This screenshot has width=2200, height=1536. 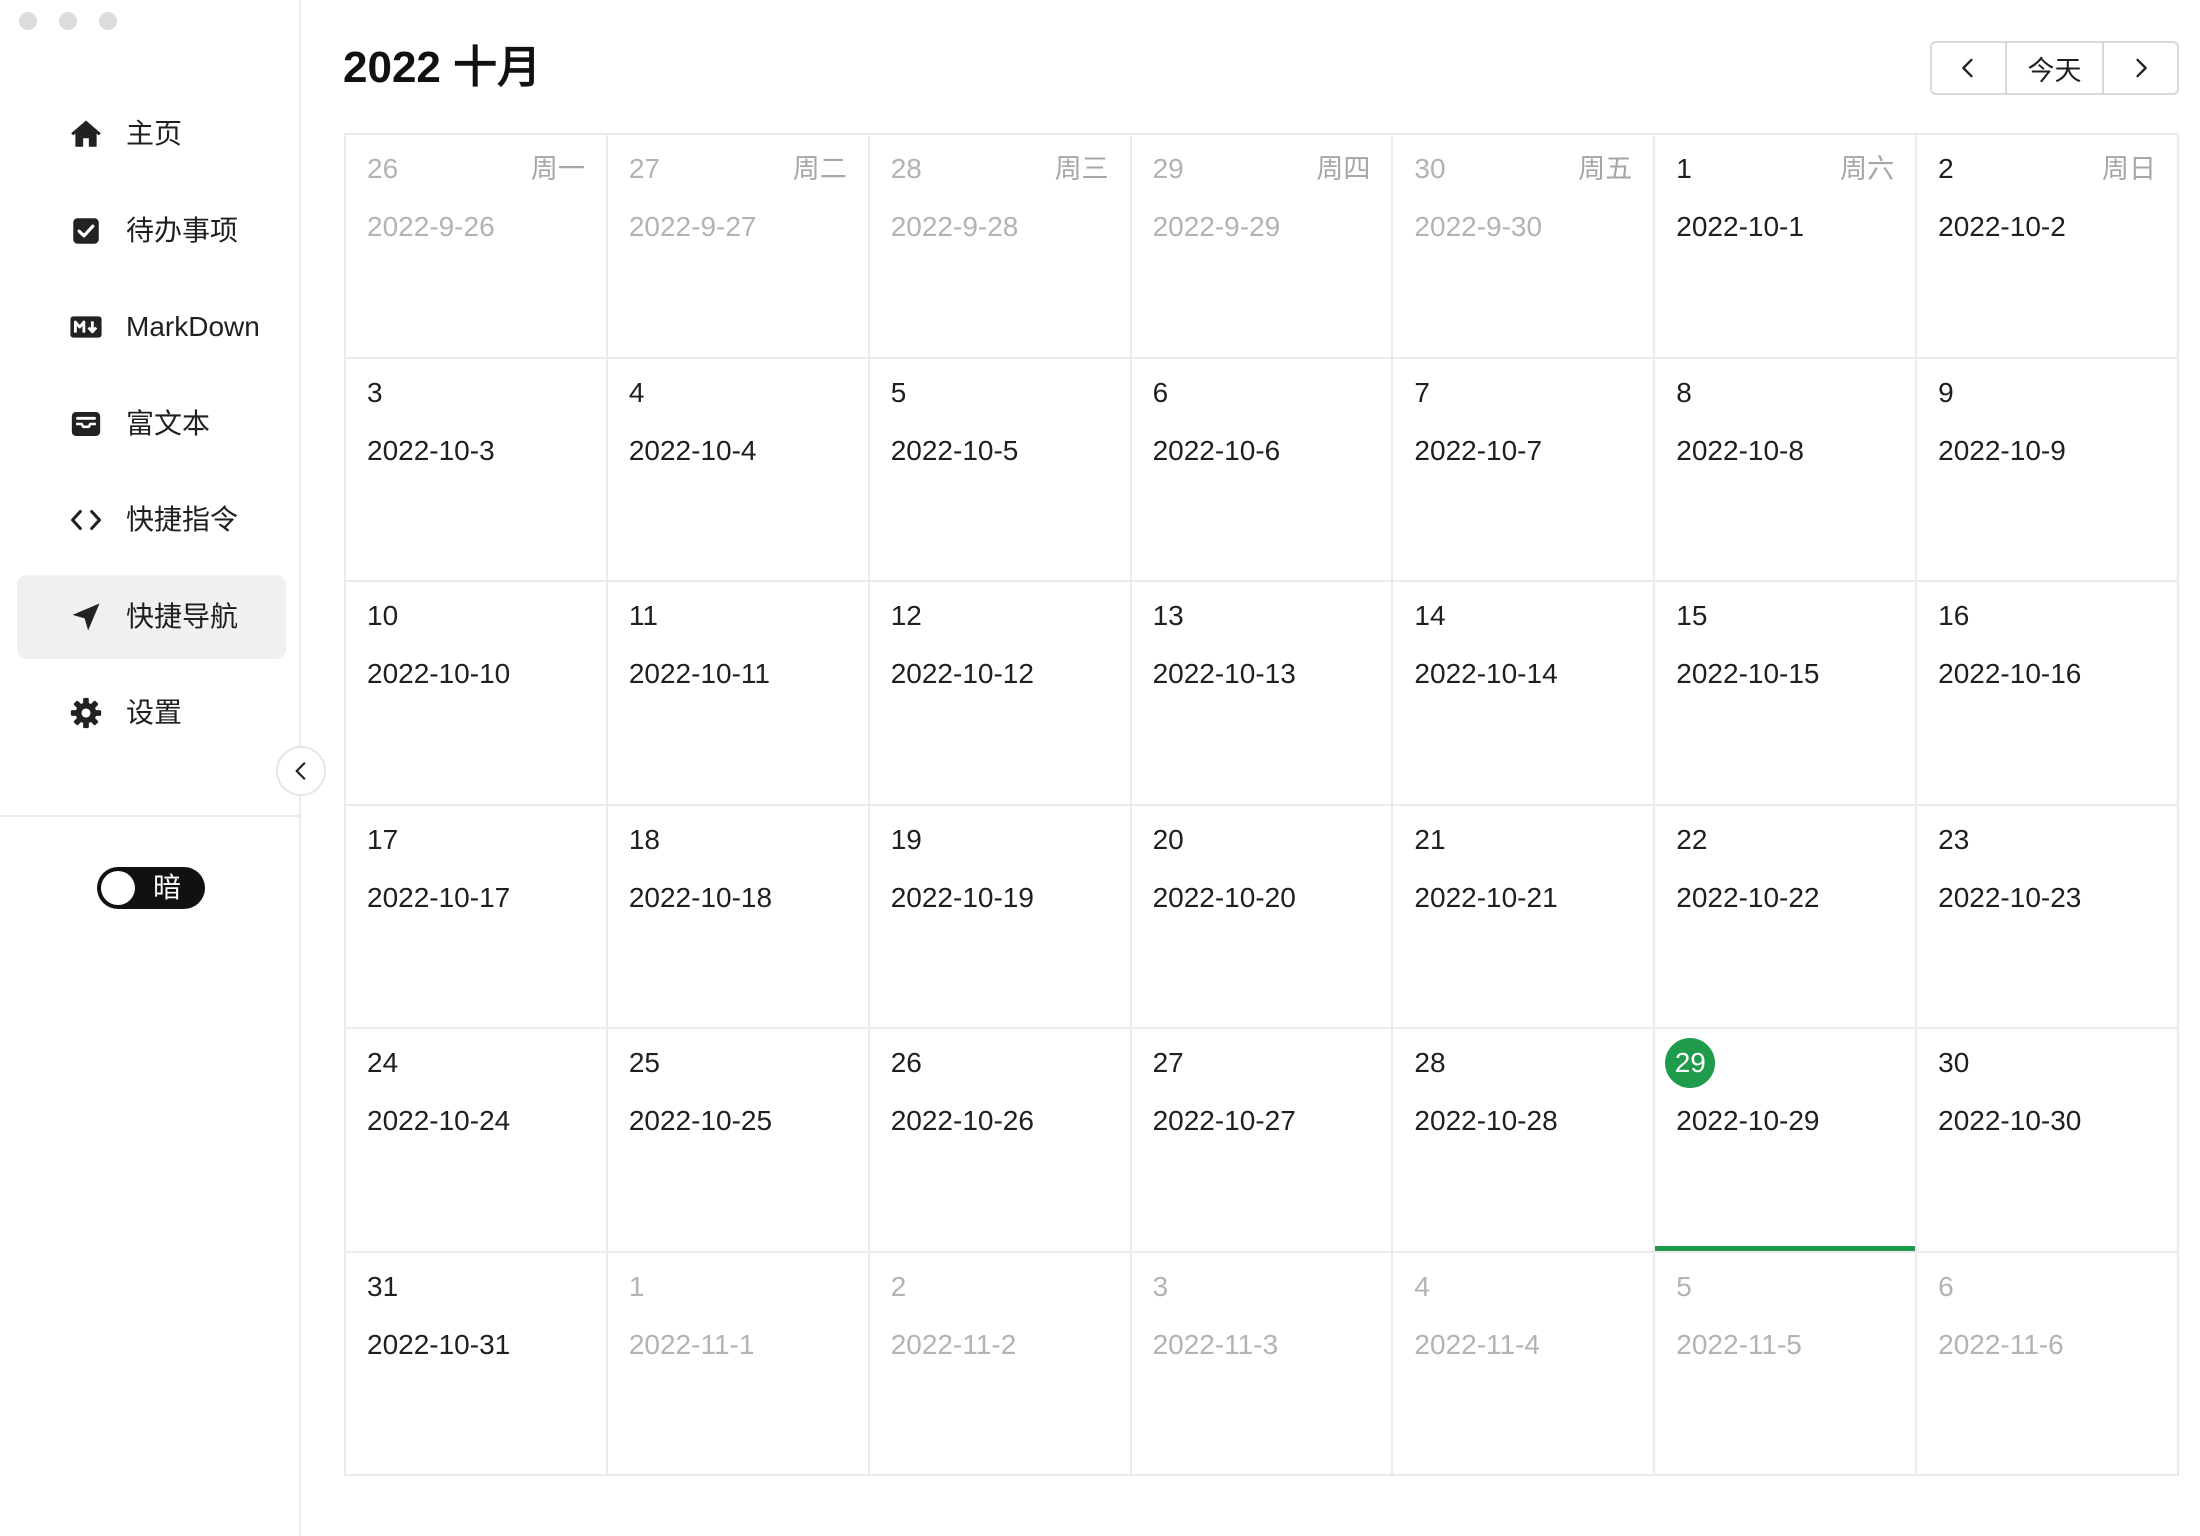 I want to click on calendar-day-cell: 9 2022-10-9, so click(x=2048, y=470).